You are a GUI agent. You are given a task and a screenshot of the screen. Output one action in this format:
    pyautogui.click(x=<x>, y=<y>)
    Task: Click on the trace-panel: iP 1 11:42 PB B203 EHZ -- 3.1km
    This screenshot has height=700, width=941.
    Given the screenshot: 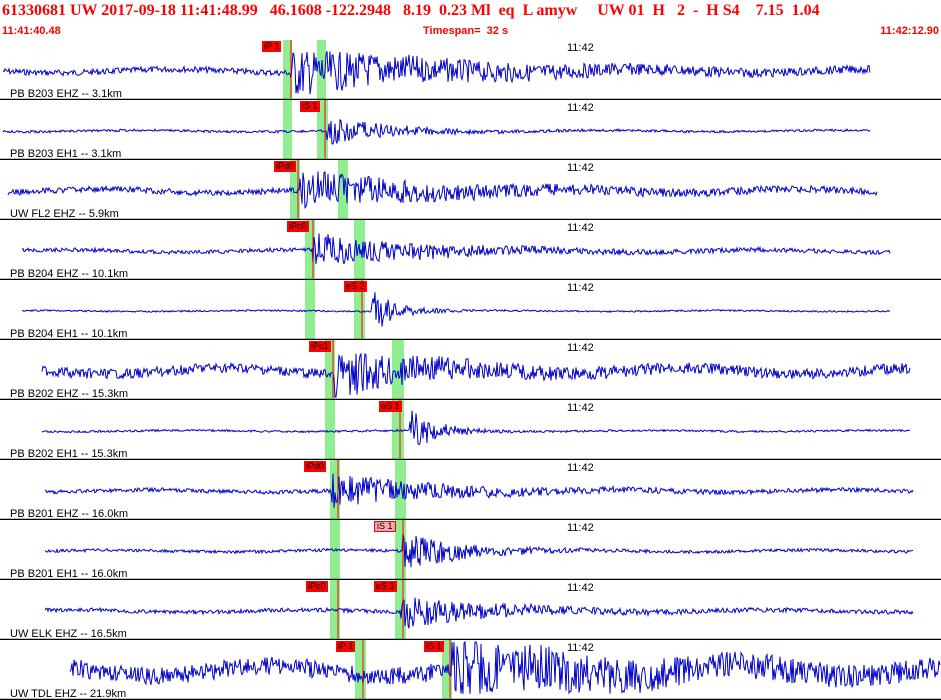 What is the action you would take?
    pyautogui.click(x=470, y=70)
    